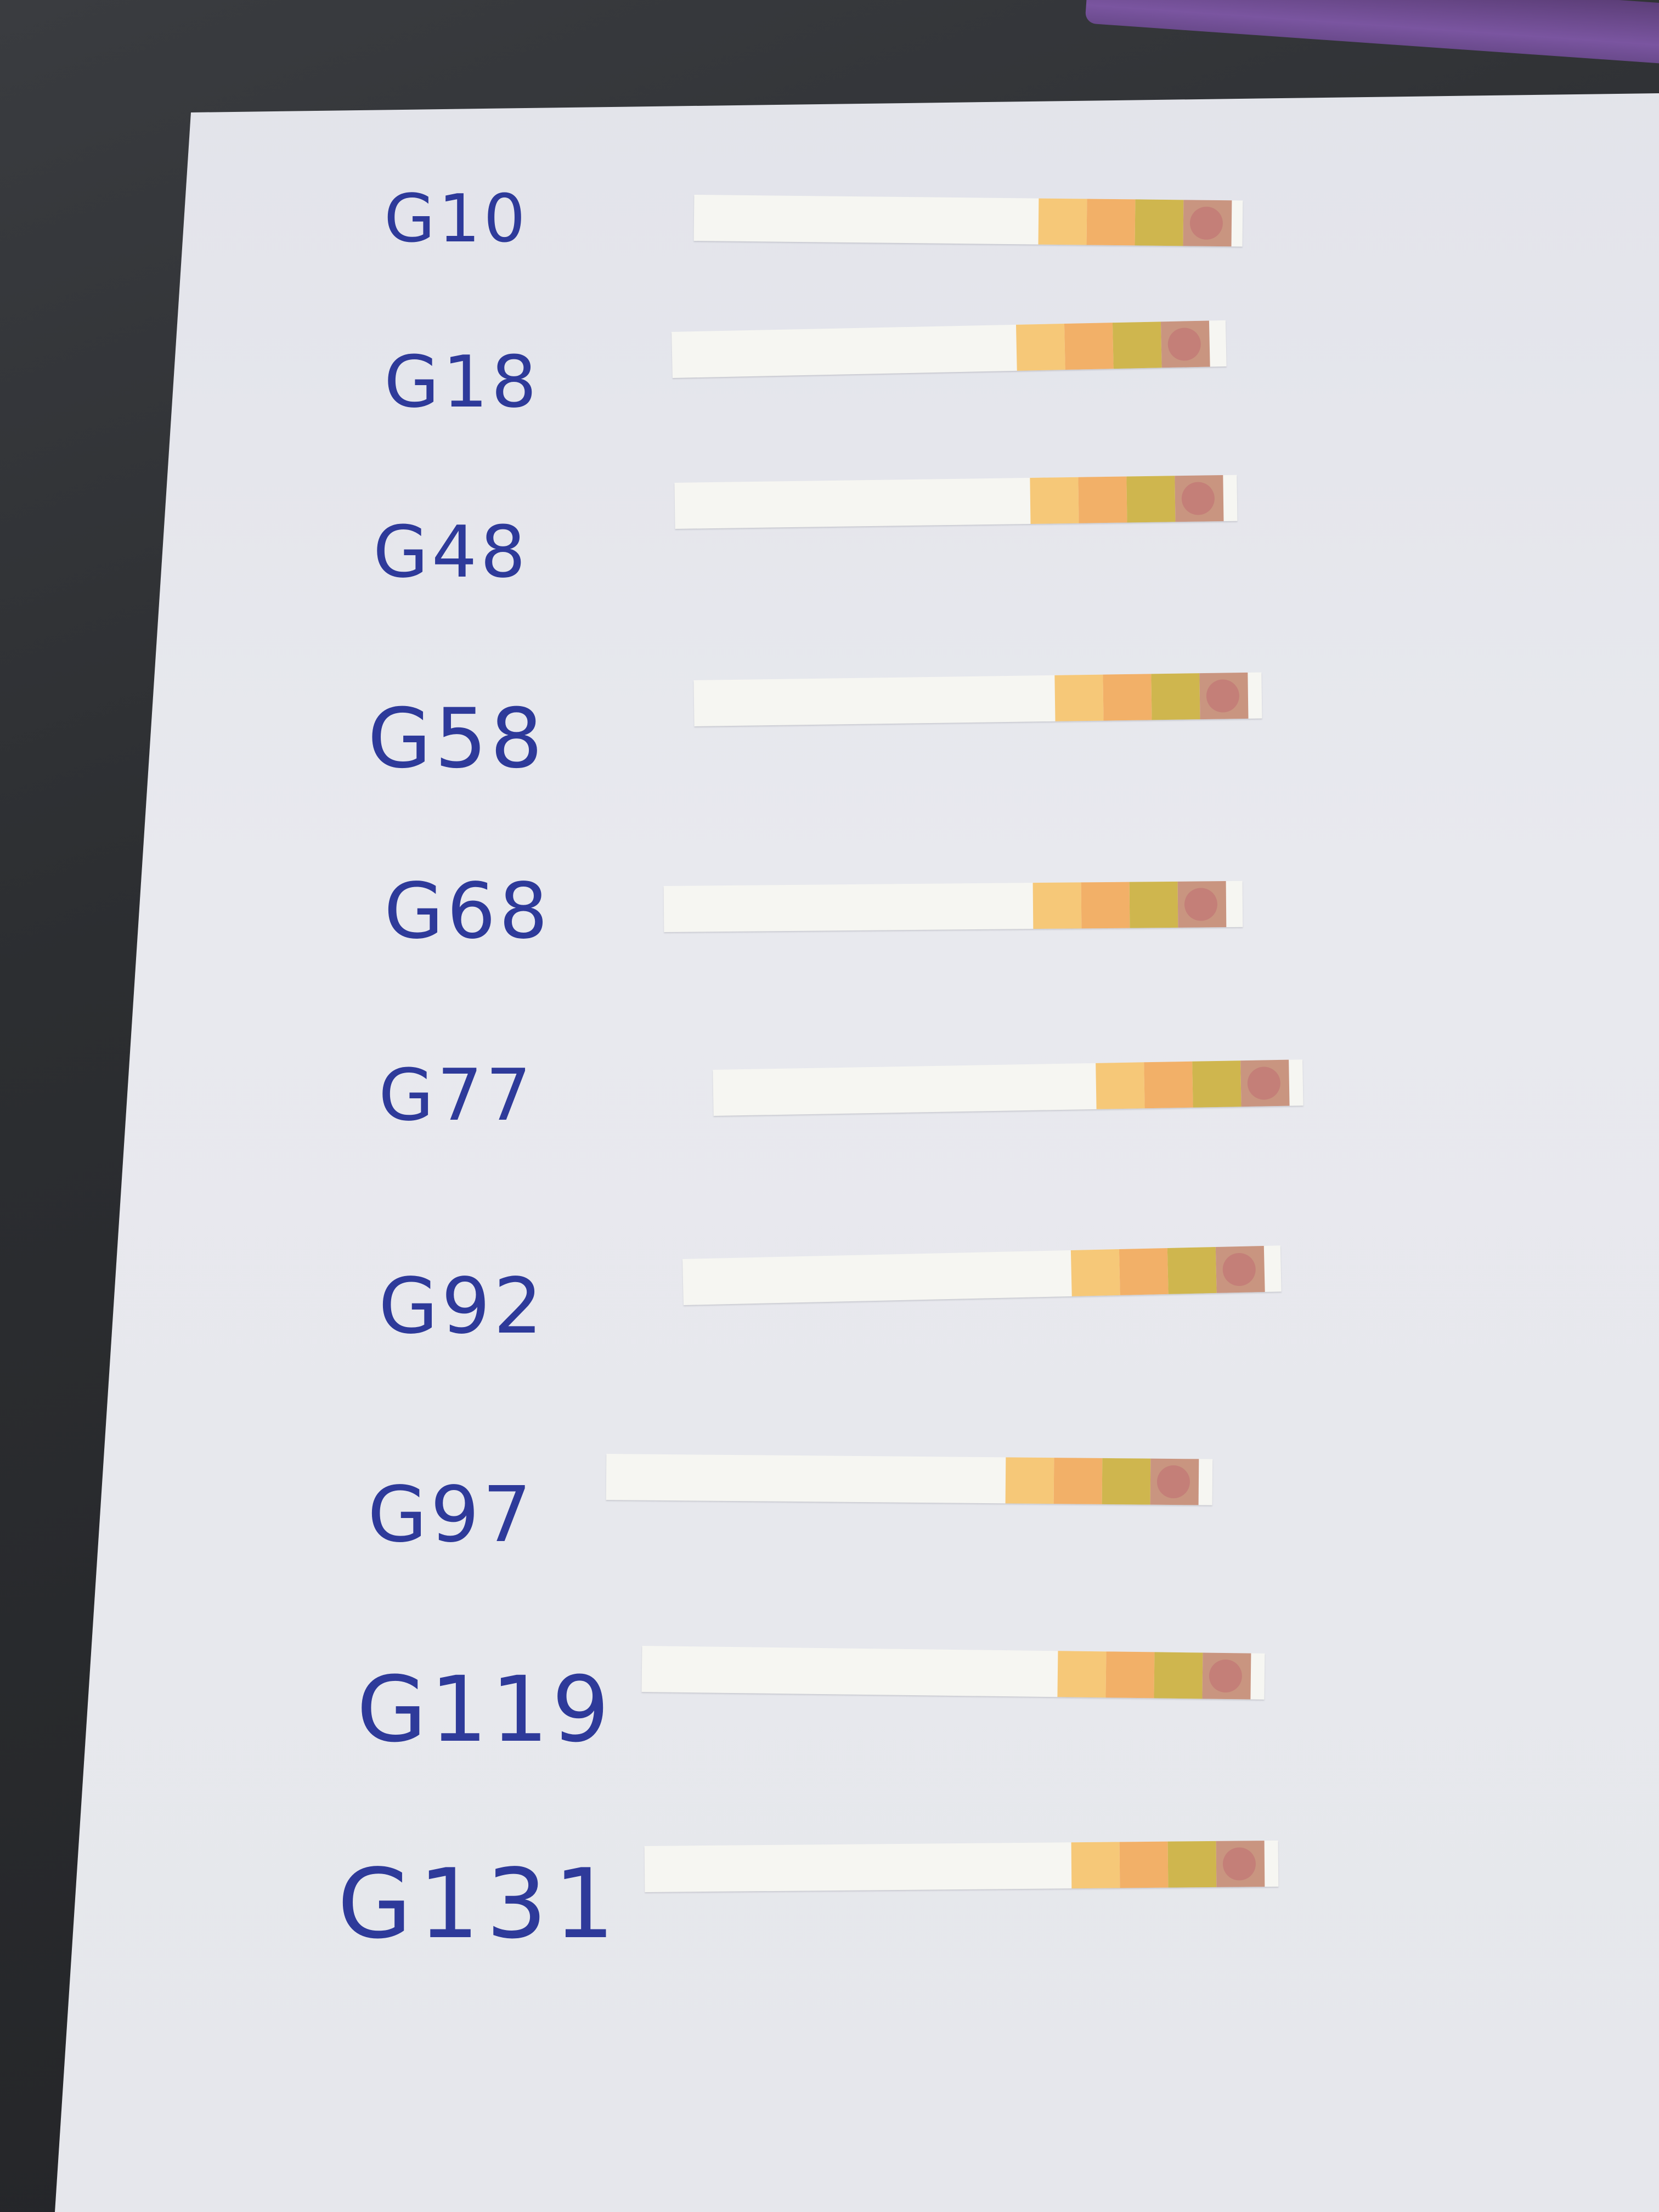  Describe the element at coordinates (462, 382) in the screenshot. I see `sample-label: G18` at that location.